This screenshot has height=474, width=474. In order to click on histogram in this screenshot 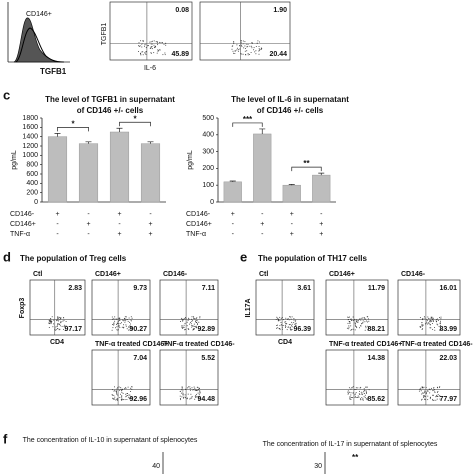, I will do `click(40, 45)`.